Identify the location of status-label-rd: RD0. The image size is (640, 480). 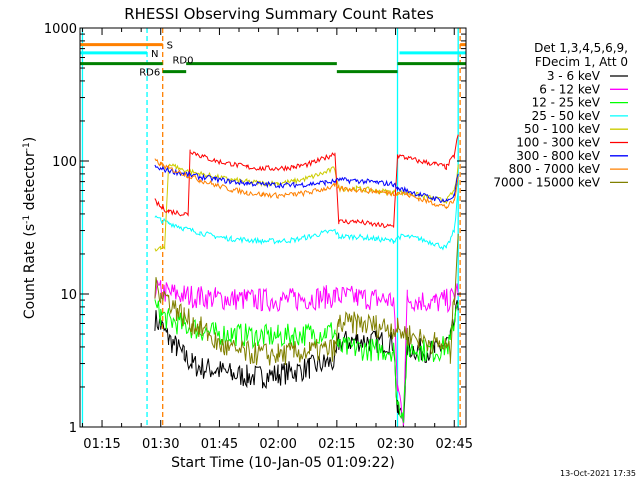
(182, 60).